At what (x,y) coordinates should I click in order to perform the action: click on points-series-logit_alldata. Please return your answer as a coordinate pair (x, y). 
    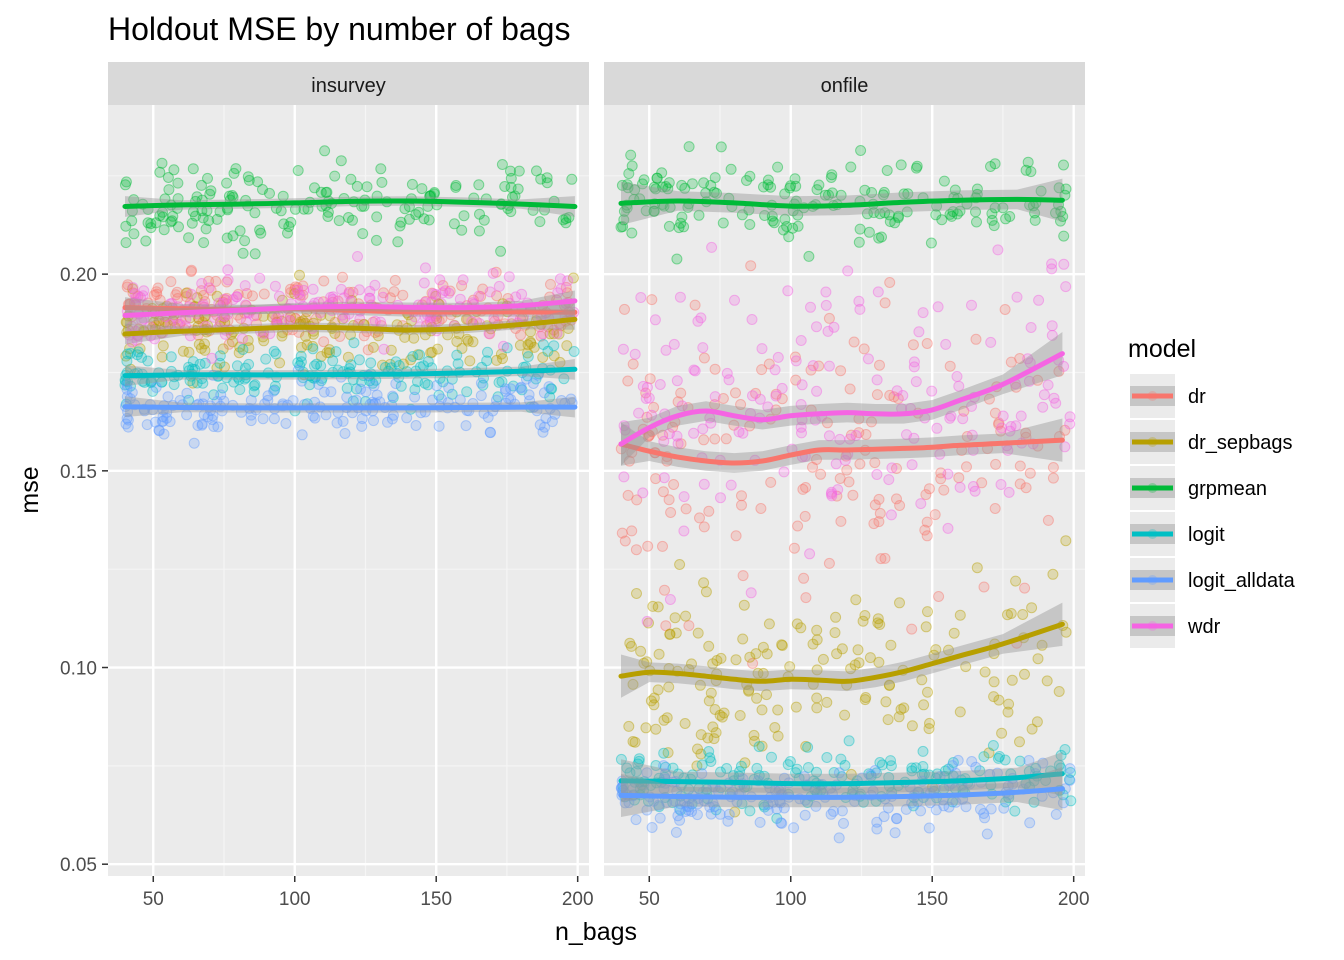
    Looking at the image, I should click on (845, 799).